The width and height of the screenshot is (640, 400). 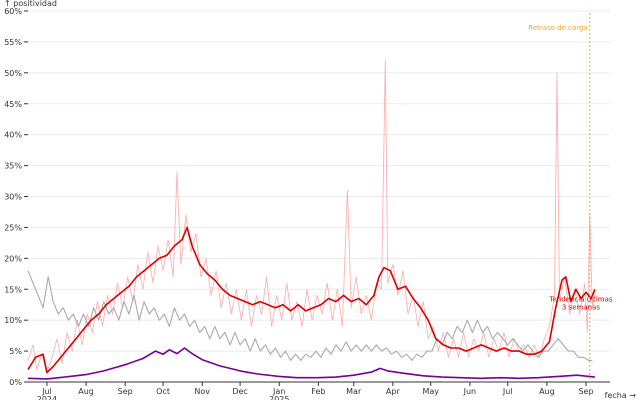 What do you see at coordinates (13, 258) in the screenshot?
I see `y-tick-label: 20%` at bounding box center [13, 258].